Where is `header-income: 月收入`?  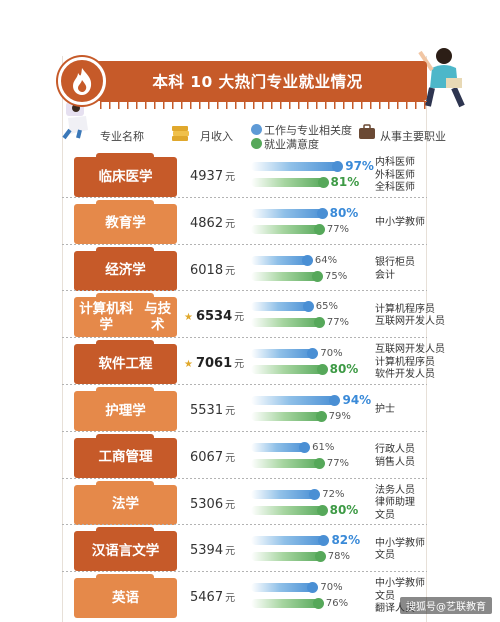 header-income: 月收入 is located at coordinates (216, 136).